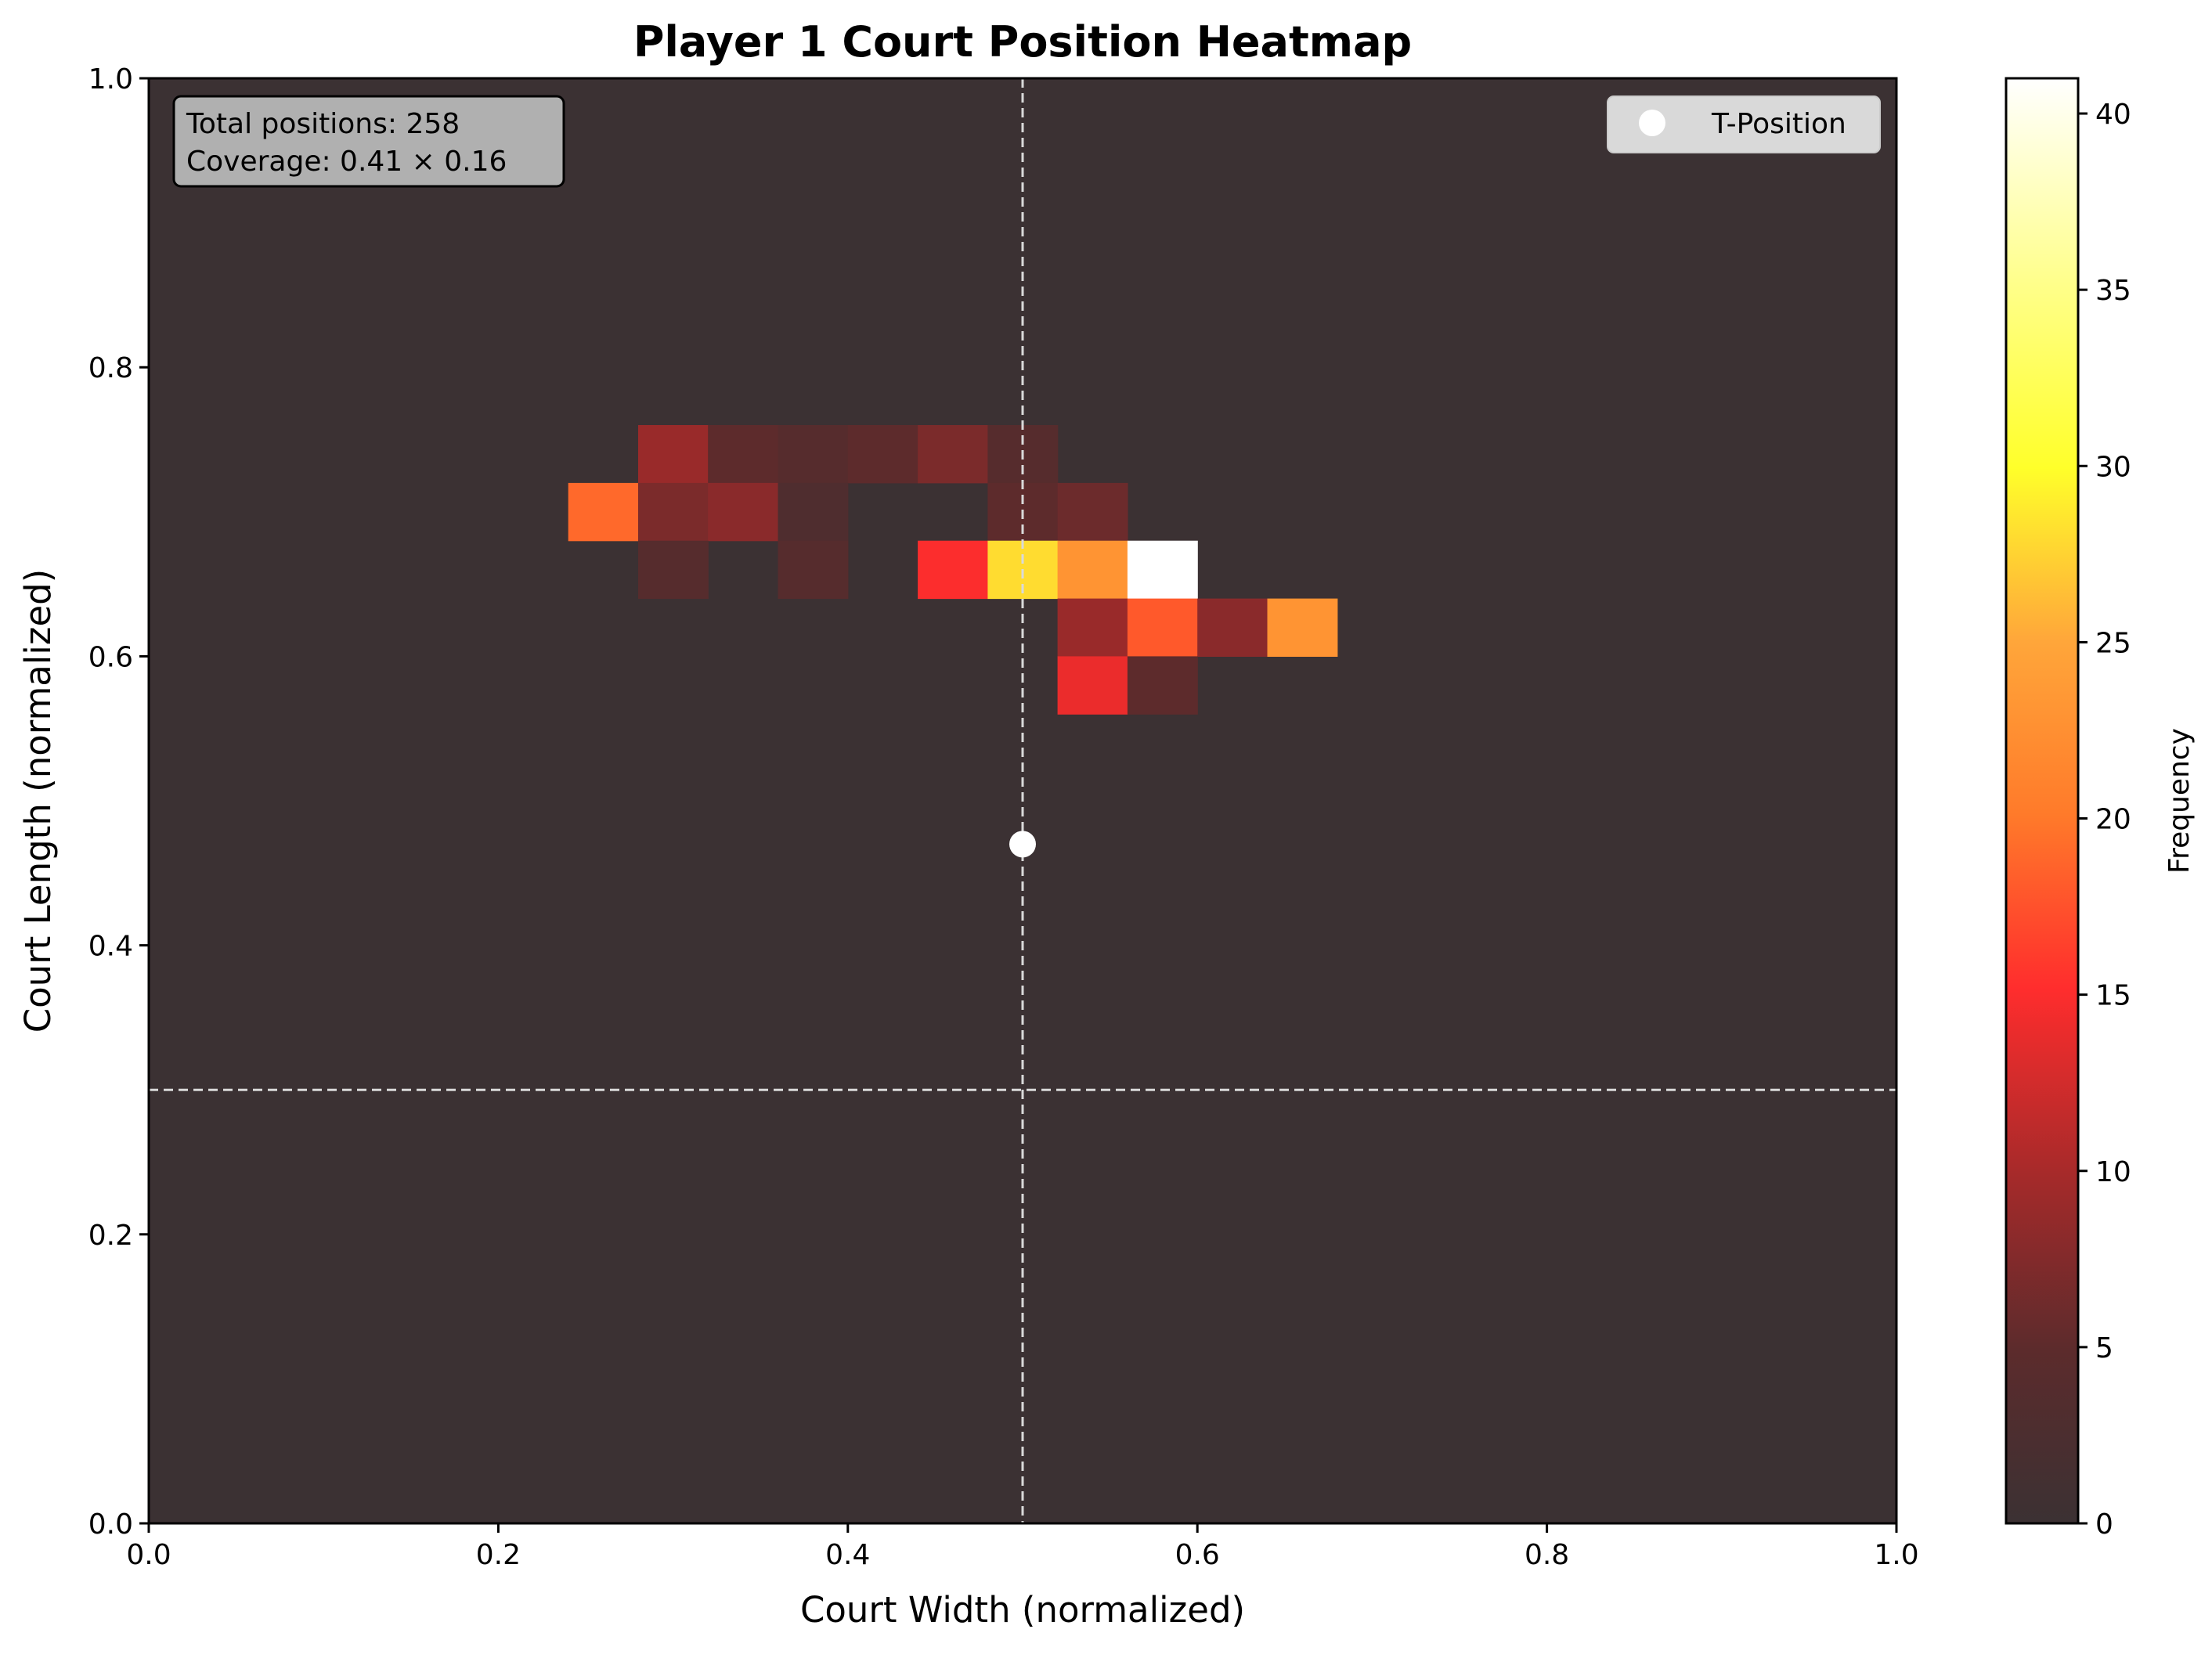 Image resolution: width=2212 pixels, height=1658 pixels. What do you see at coordinates (110, 368) in the screenshot?
I see `y-tick-label: 0.8` at bounding box center [110, 368].